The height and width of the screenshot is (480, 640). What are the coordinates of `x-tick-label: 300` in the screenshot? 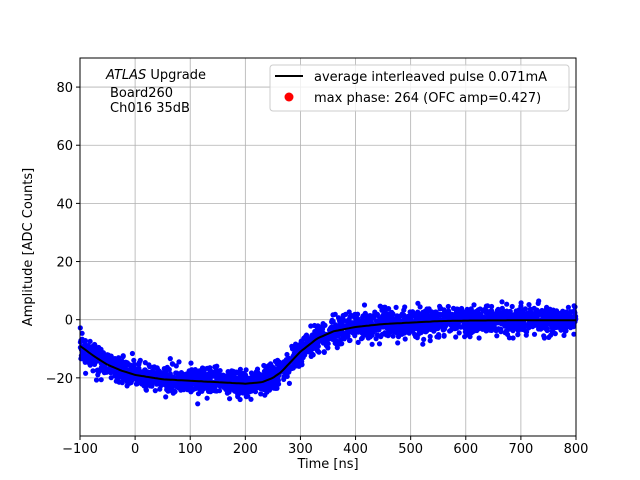 It's located at (300, 449).